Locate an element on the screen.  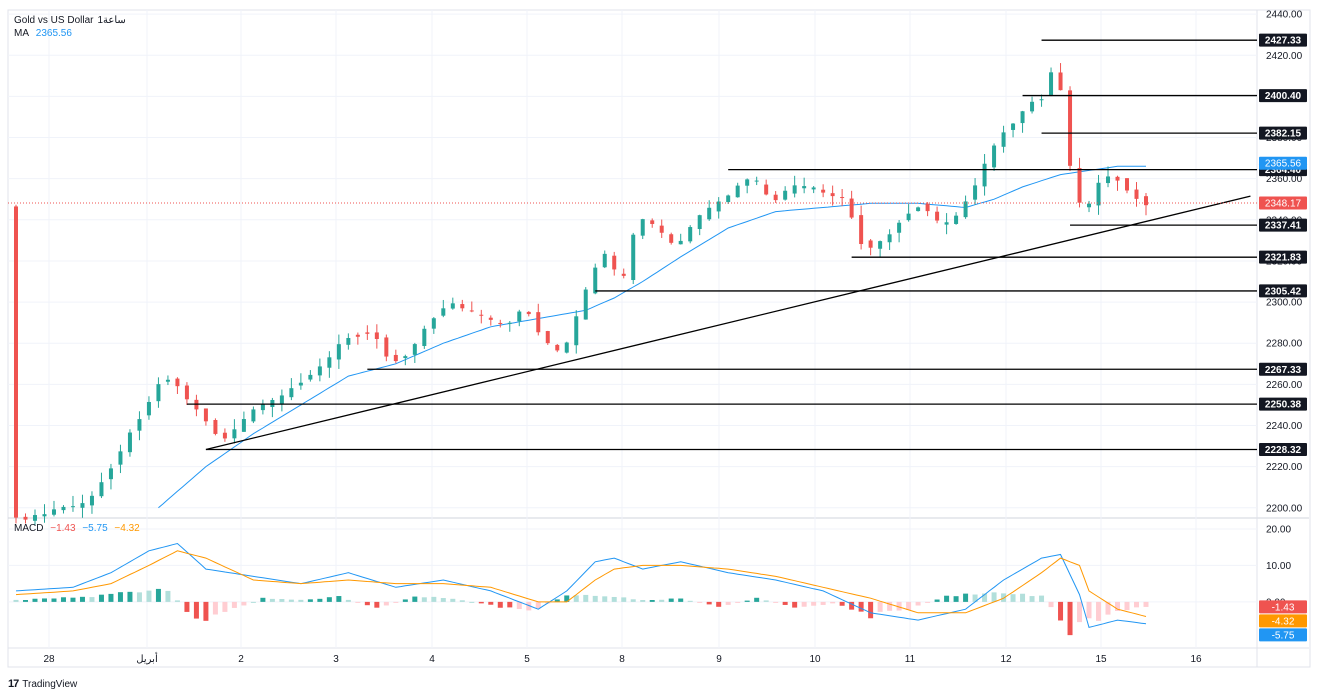
ma-label: MA is located at coordinates (21, 33).